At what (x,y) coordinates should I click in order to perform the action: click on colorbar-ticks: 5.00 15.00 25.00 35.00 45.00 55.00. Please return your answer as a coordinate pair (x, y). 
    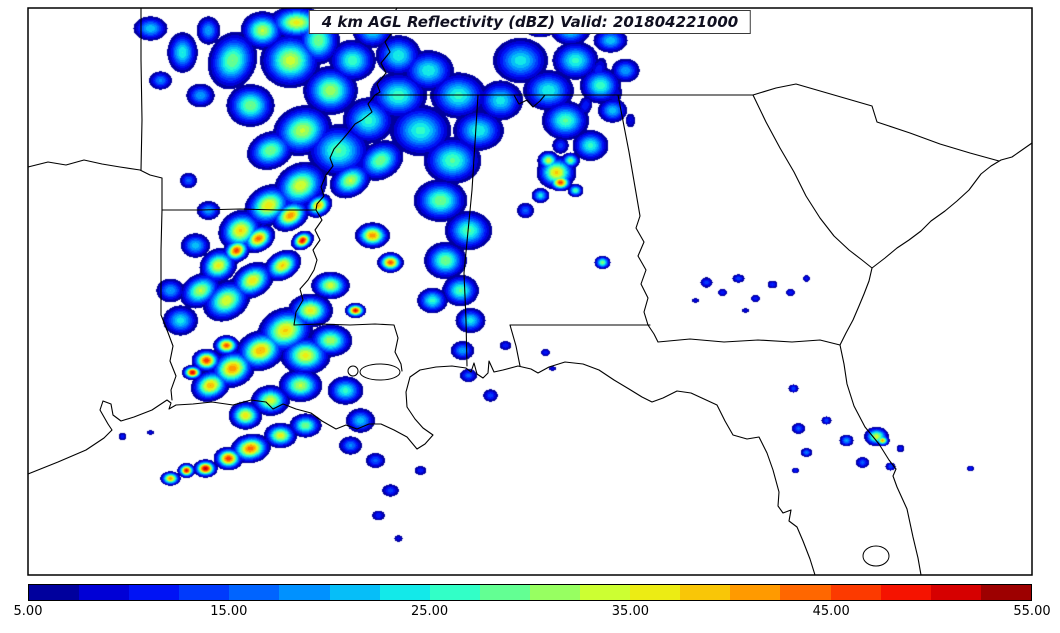
    Looking at the image, I should click on (532, 614).